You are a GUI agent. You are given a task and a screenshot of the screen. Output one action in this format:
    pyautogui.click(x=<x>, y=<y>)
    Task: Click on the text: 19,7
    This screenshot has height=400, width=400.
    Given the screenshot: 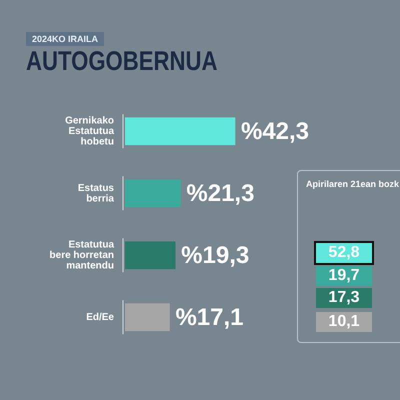 What is the action you would take?
    pyautogui.click(x=344, y=276)
    